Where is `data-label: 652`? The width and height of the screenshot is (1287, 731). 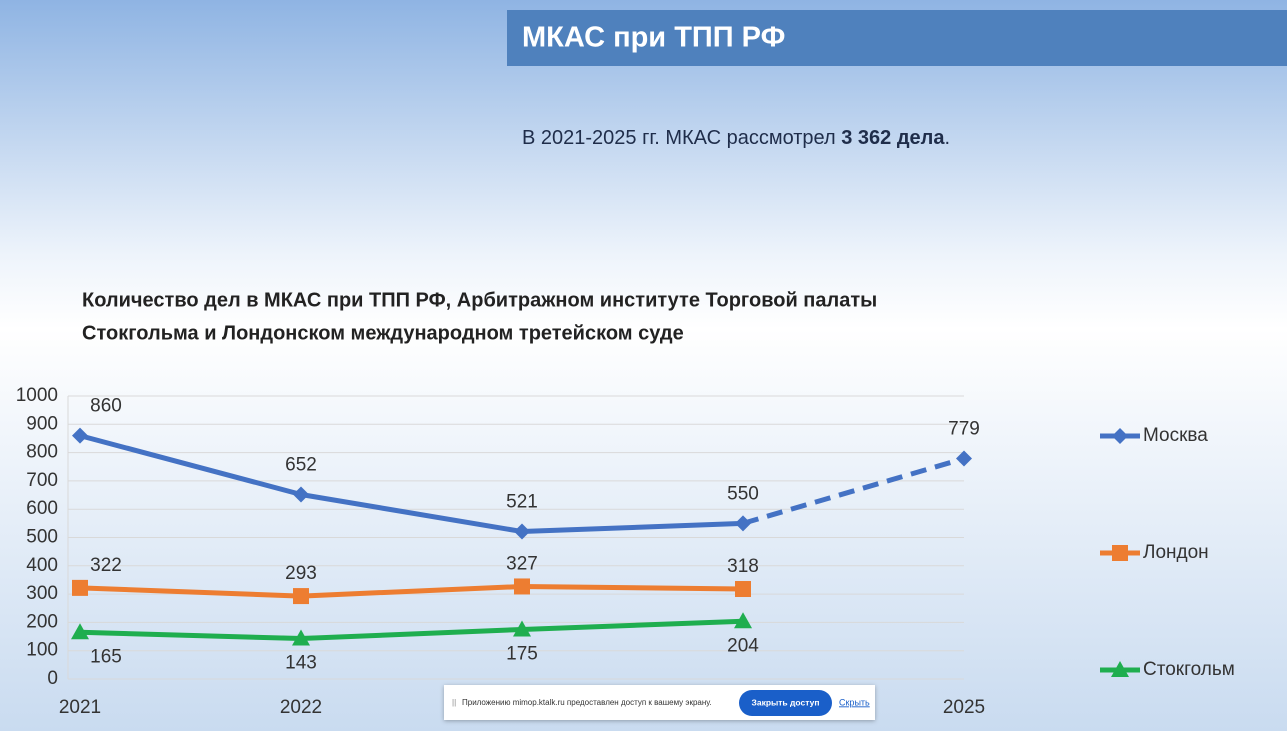 data-label: 652 is located at coordinates (301, 464).